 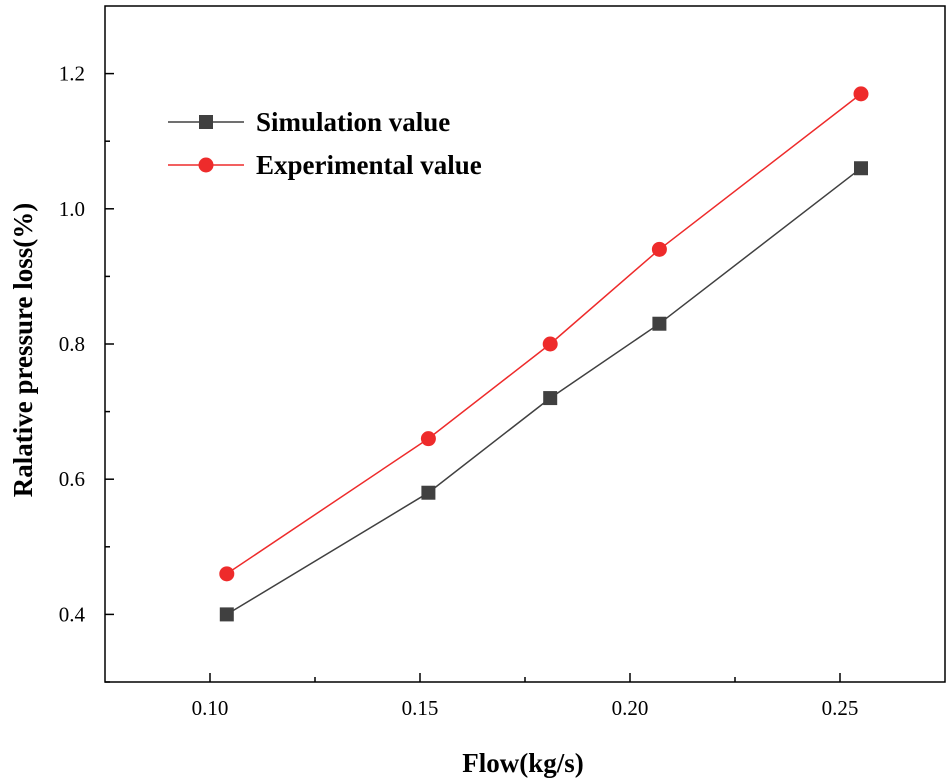 What do you see at coordinates (840, 708) in the screenshot?
I see `x-tick-label: 0.25` at bounding box center [840, 708].